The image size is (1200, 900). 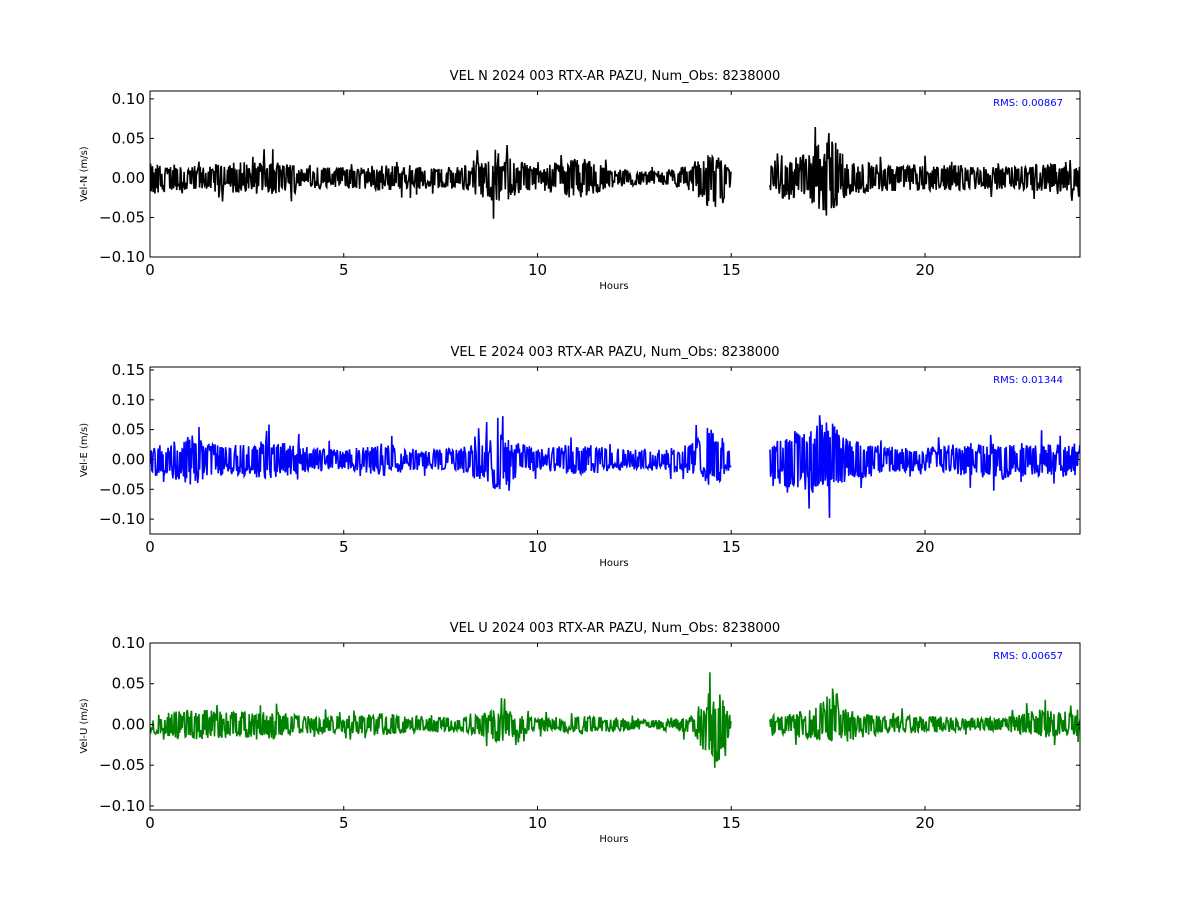 I want to click on rms-annotation: RMS: 0.00657, so click(x=1028, y=656).